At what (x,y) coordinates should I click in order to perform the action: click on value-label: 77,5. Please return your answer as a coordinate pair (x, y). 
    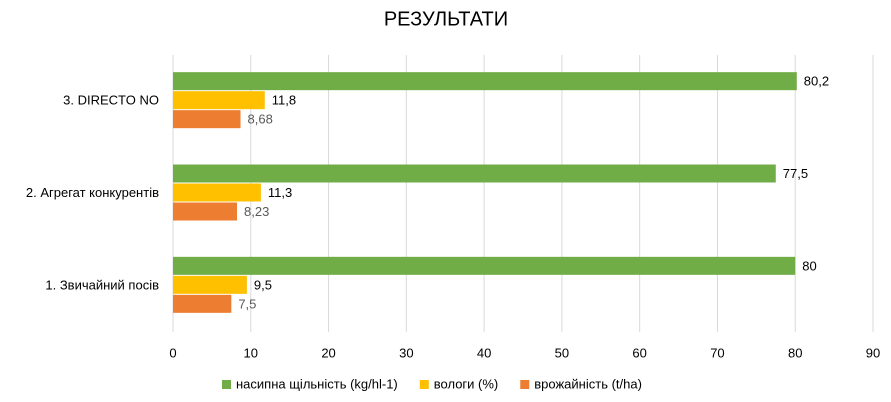
    Looking at the image, I should click on (795, 173).